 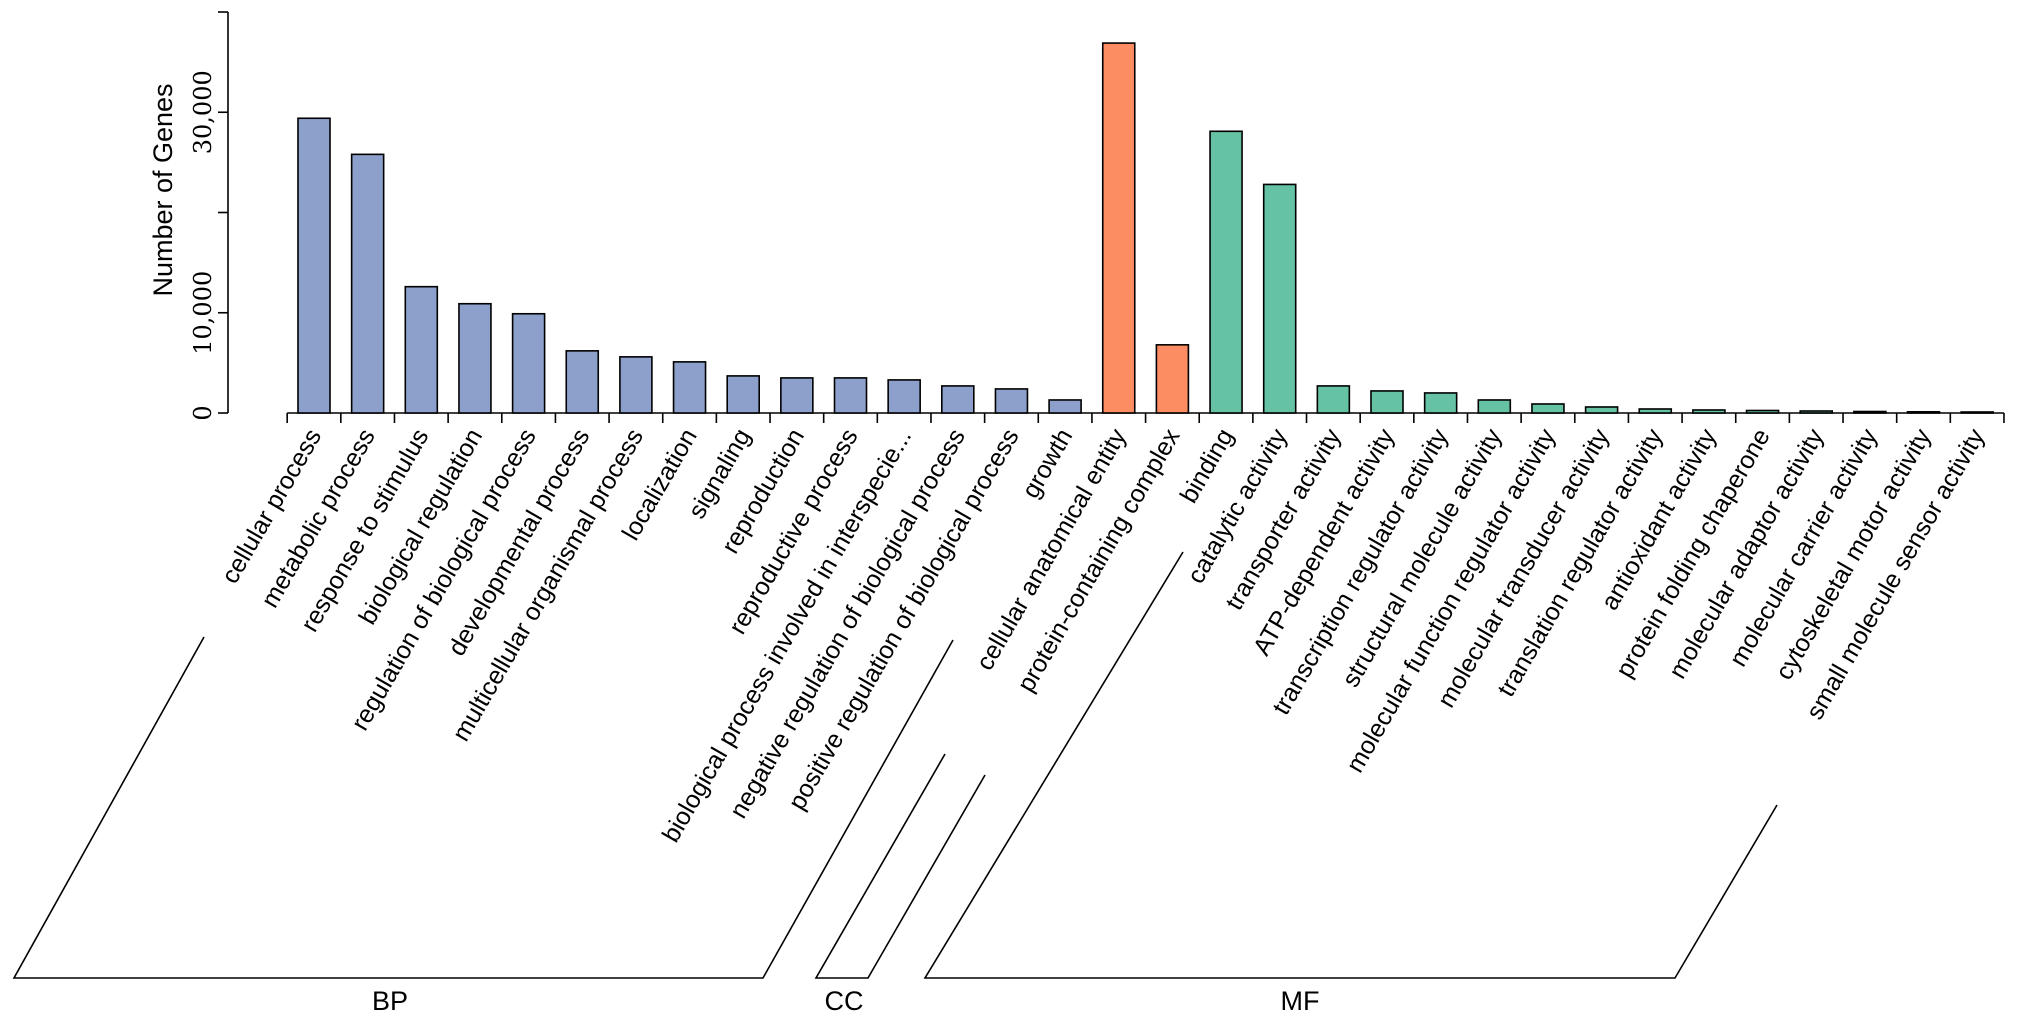 I want to click on group-label: CC, so click(x=844, y=1001).